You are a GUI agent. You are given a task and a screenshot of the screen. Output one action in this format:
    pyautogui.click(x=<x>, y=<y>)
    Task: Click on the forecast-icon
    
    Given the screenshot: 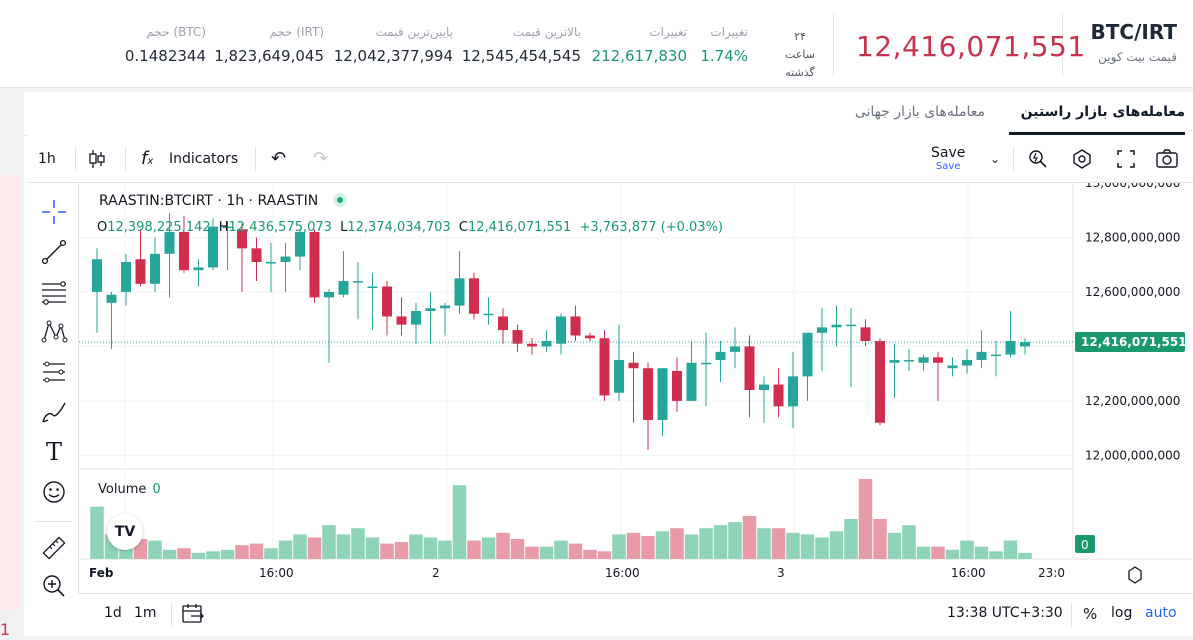 What is the action you would take?
    pyautogui.click(x=54, y=372)
    